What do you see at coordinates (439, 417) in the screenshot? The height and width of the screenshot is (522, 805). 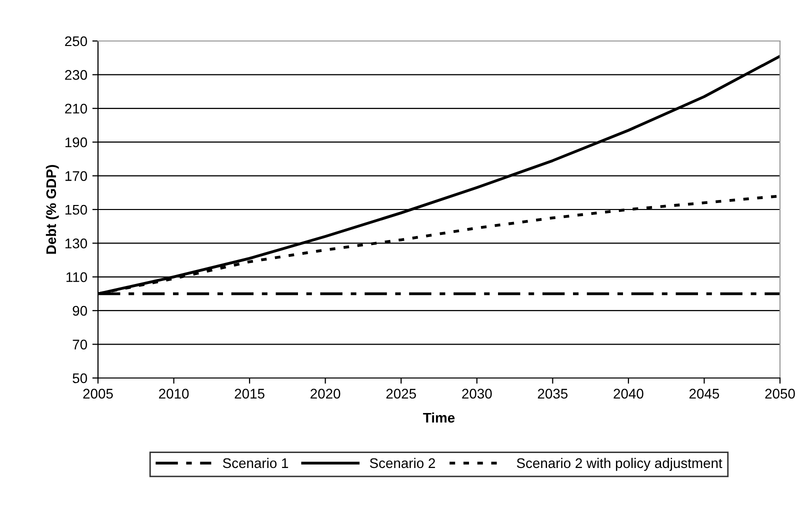 I see `x-axis-title: Time` at bounding box center [439, 417].